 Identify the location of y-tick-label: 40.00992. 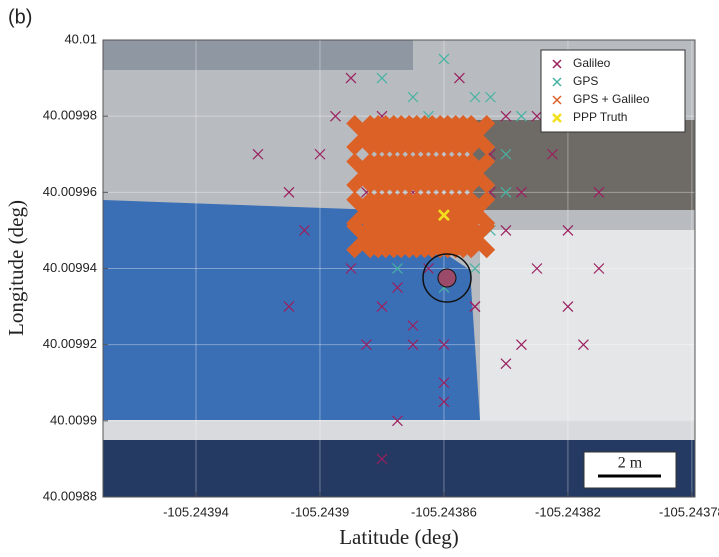
(70, 343).